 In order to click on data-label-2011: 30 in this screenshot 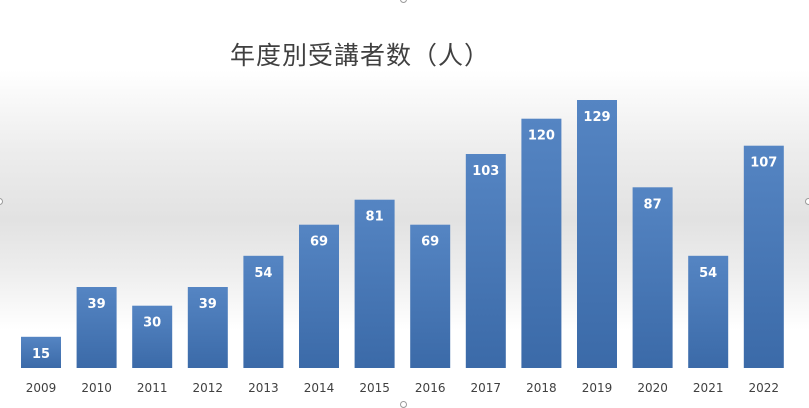, I will do `click(152, 323)`.